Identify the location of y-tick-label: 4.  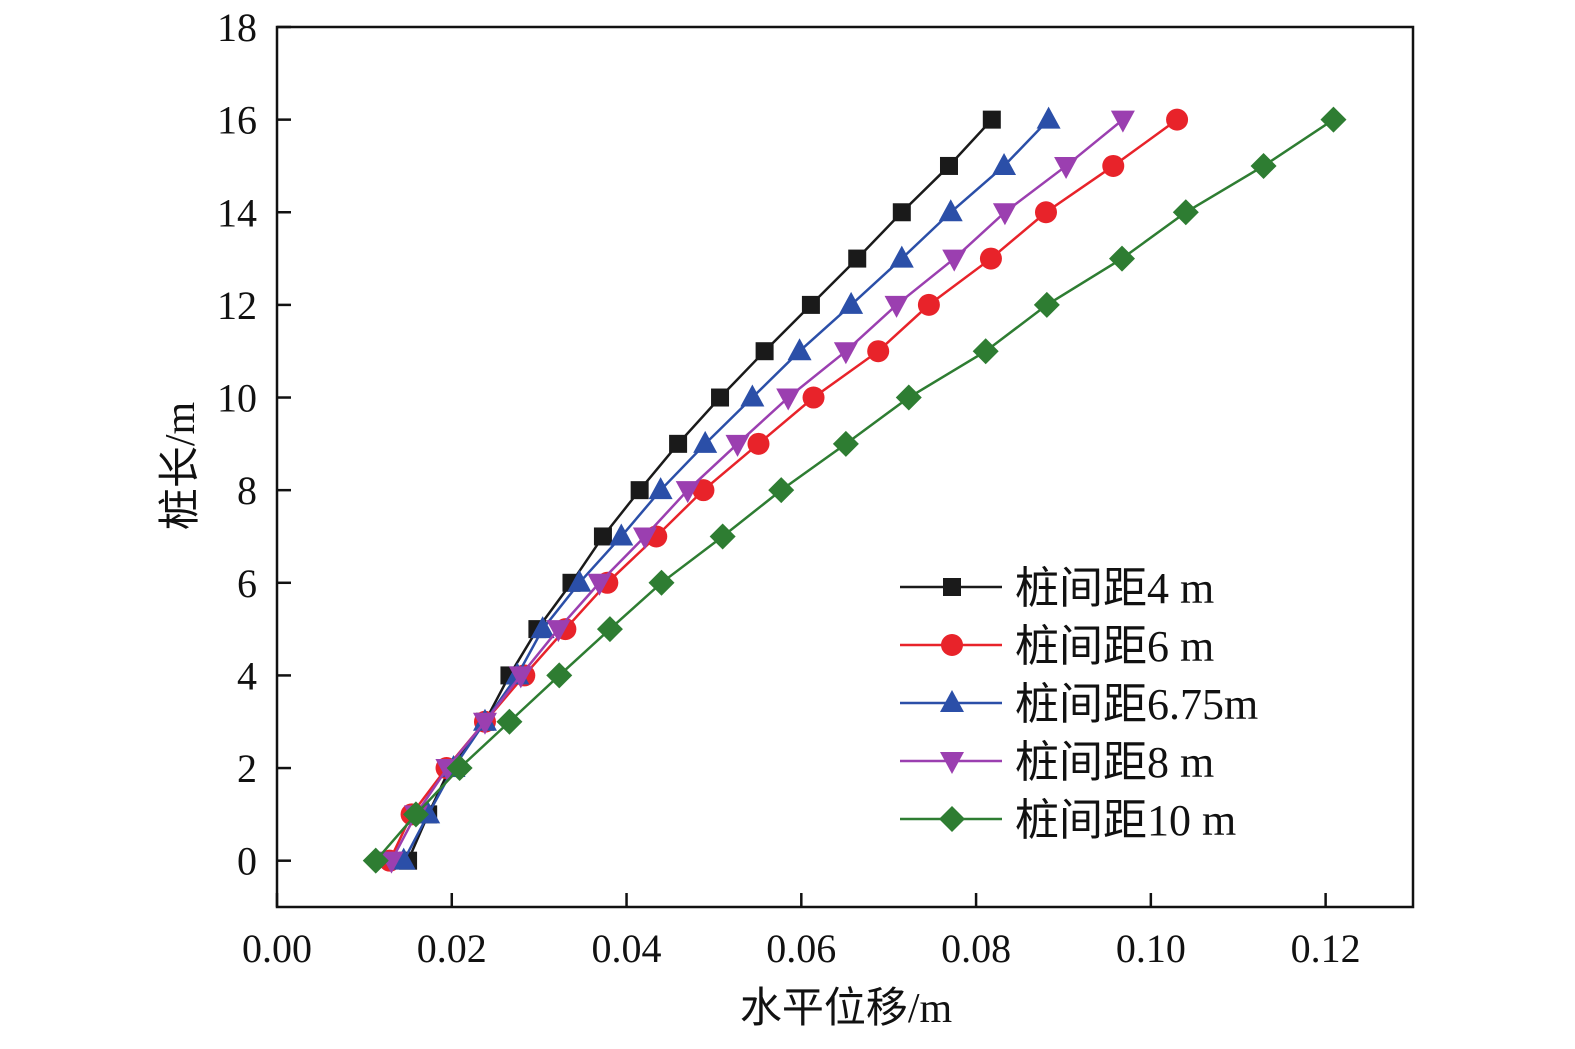
(247, 675).